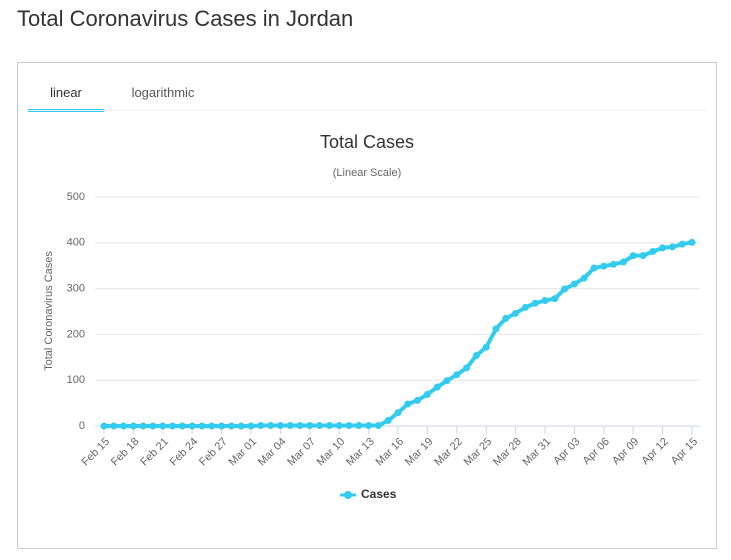 The width and height of the screenshot is (731, 560). Describe the element at coordinates (76, 334) in the screenshot. I see `y-tick-label: 200` at that location.